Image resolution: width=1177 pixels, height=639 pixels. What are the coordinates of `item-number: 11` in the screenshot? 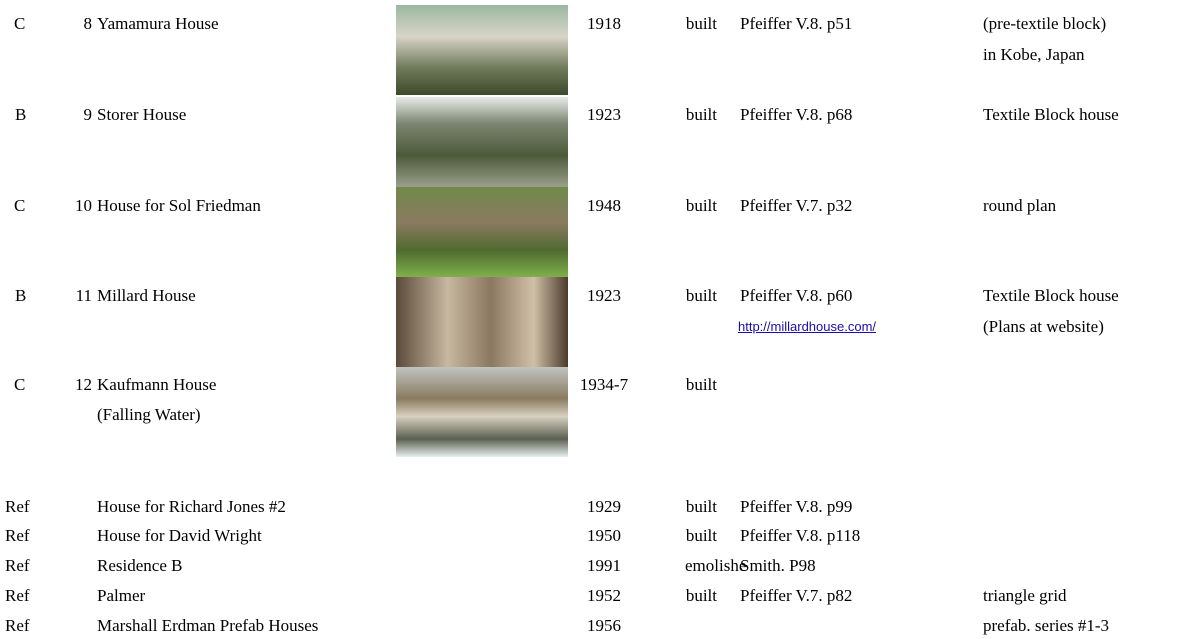 It's located at (83, 295).